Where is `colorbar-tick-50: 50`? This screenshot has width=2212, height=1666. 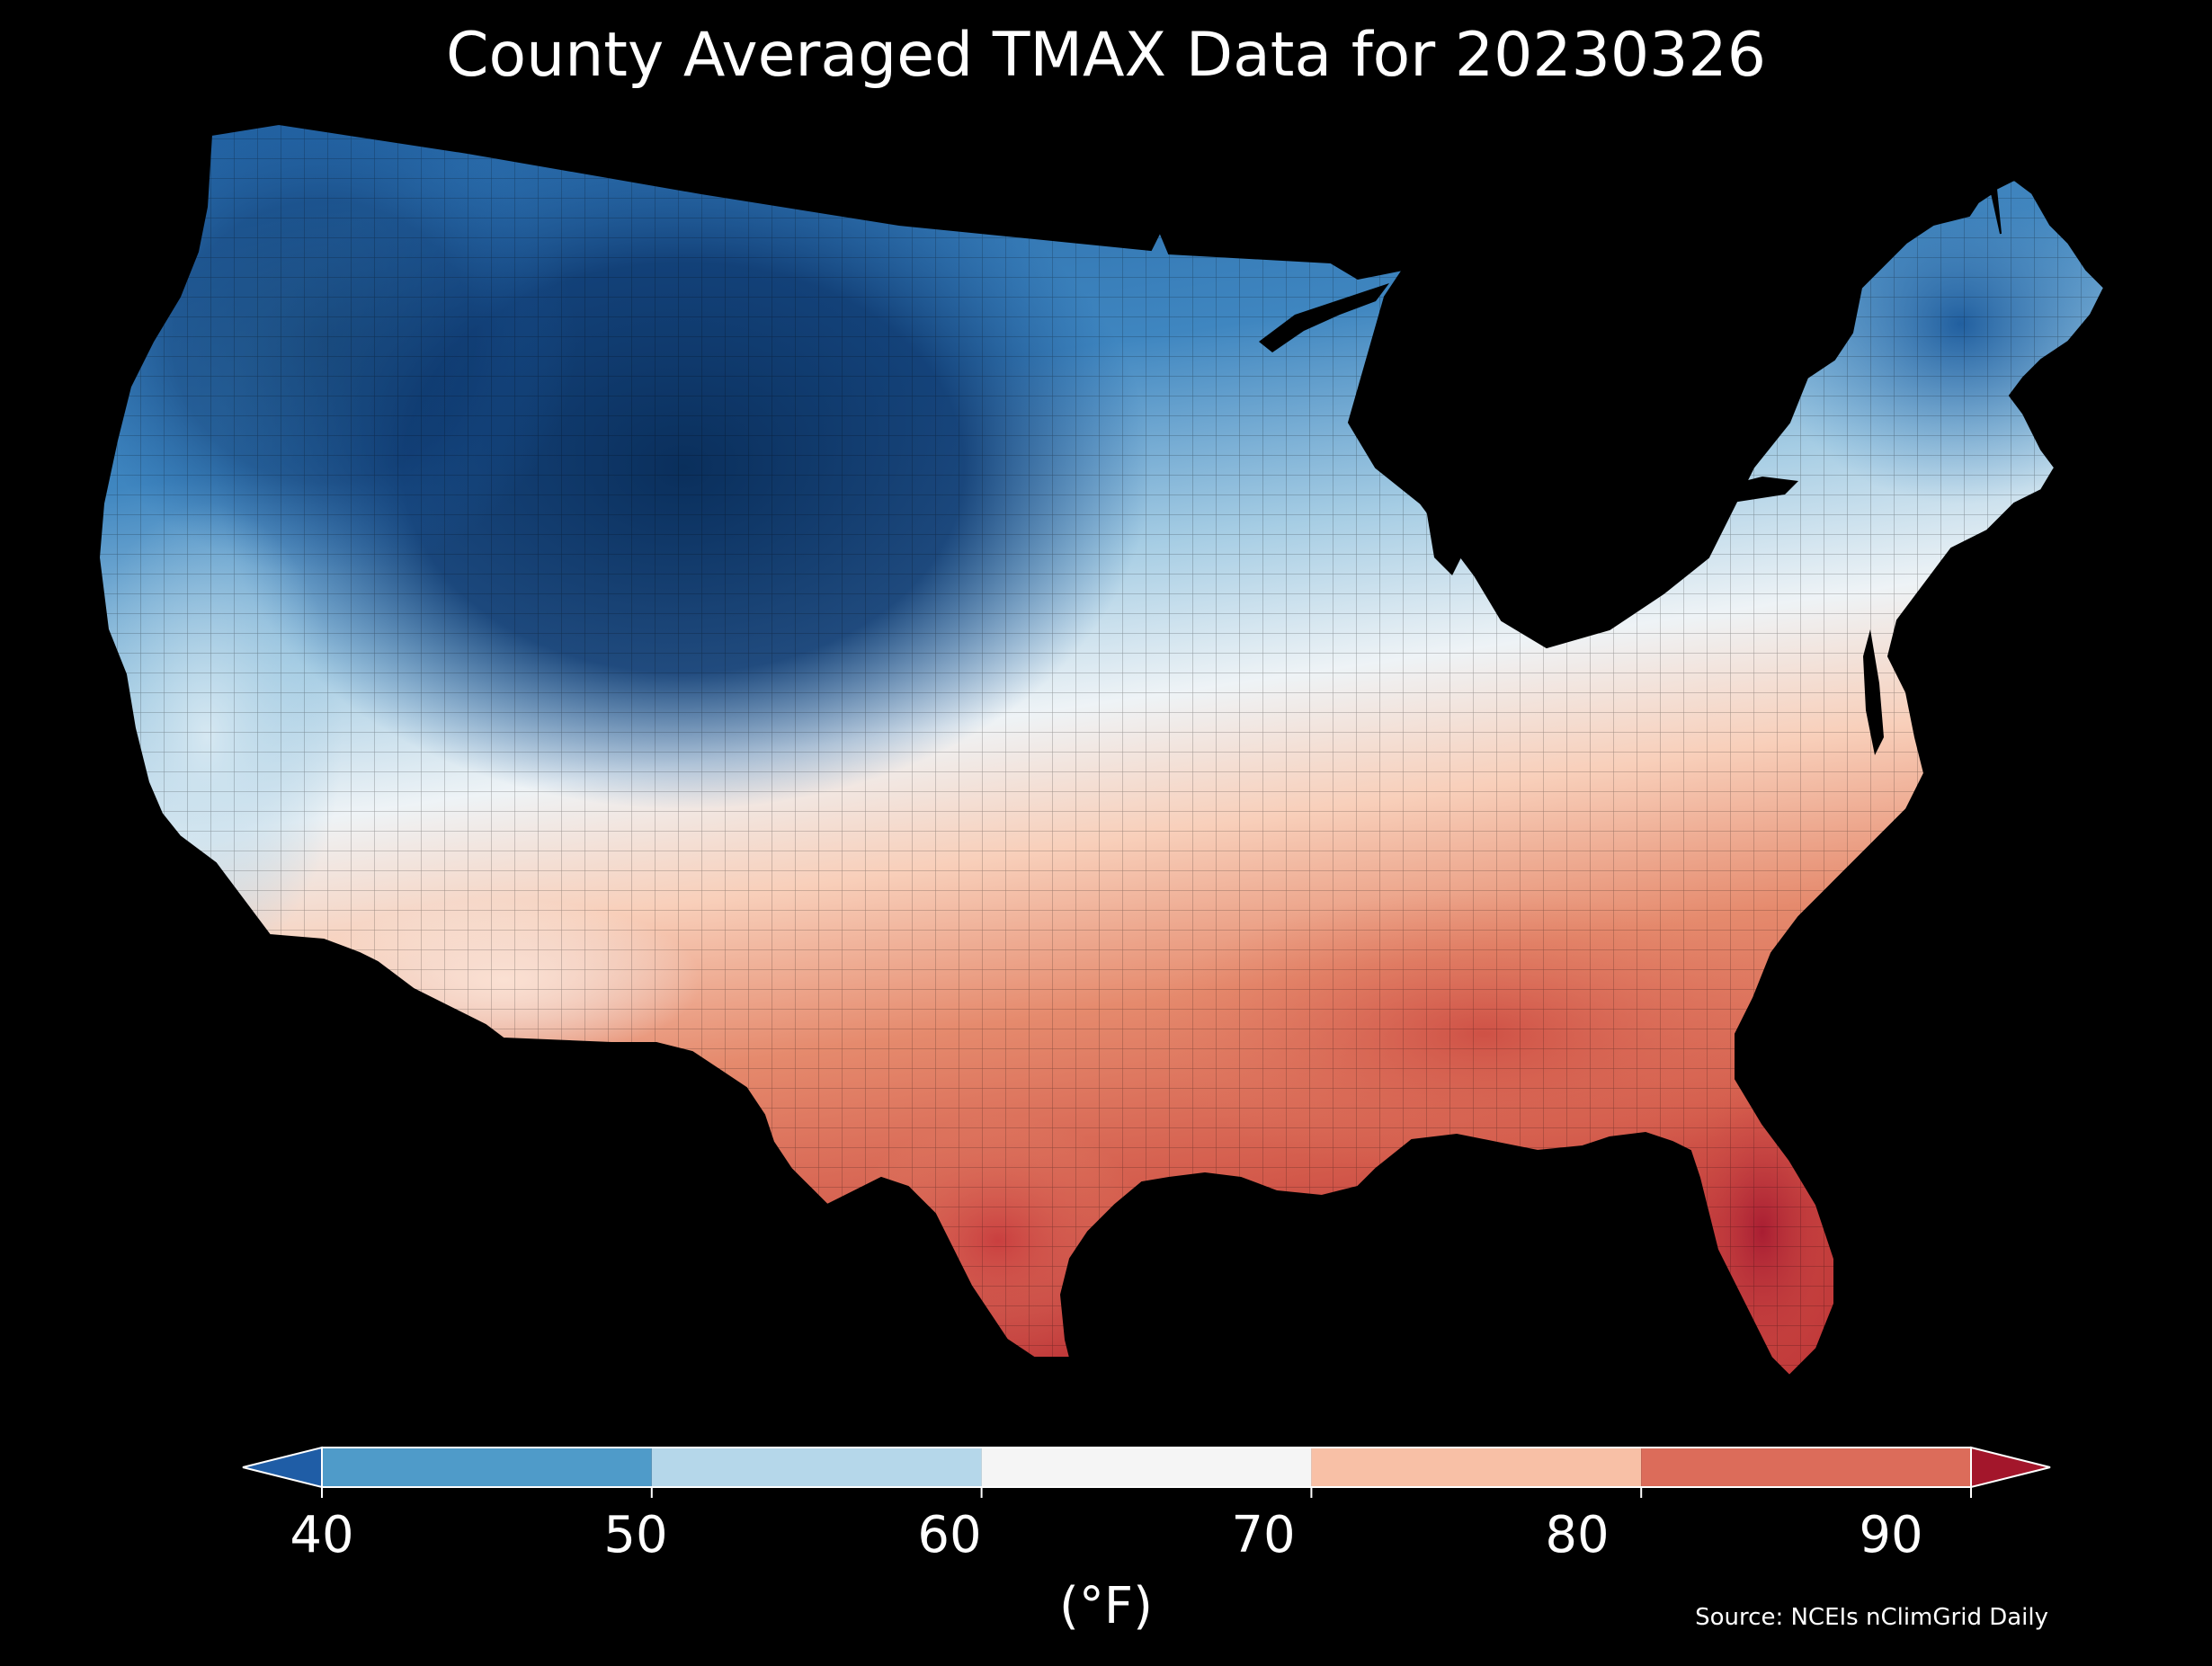 colorbar-tick-50: 50 is located at coordinates (635, 1535).